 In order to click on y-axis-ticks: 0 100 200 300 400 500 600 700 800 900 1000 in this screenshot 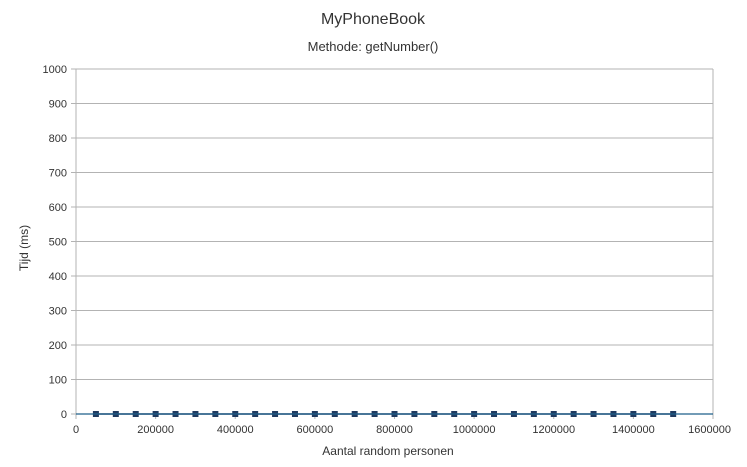, I will do `click(59, 242)`.